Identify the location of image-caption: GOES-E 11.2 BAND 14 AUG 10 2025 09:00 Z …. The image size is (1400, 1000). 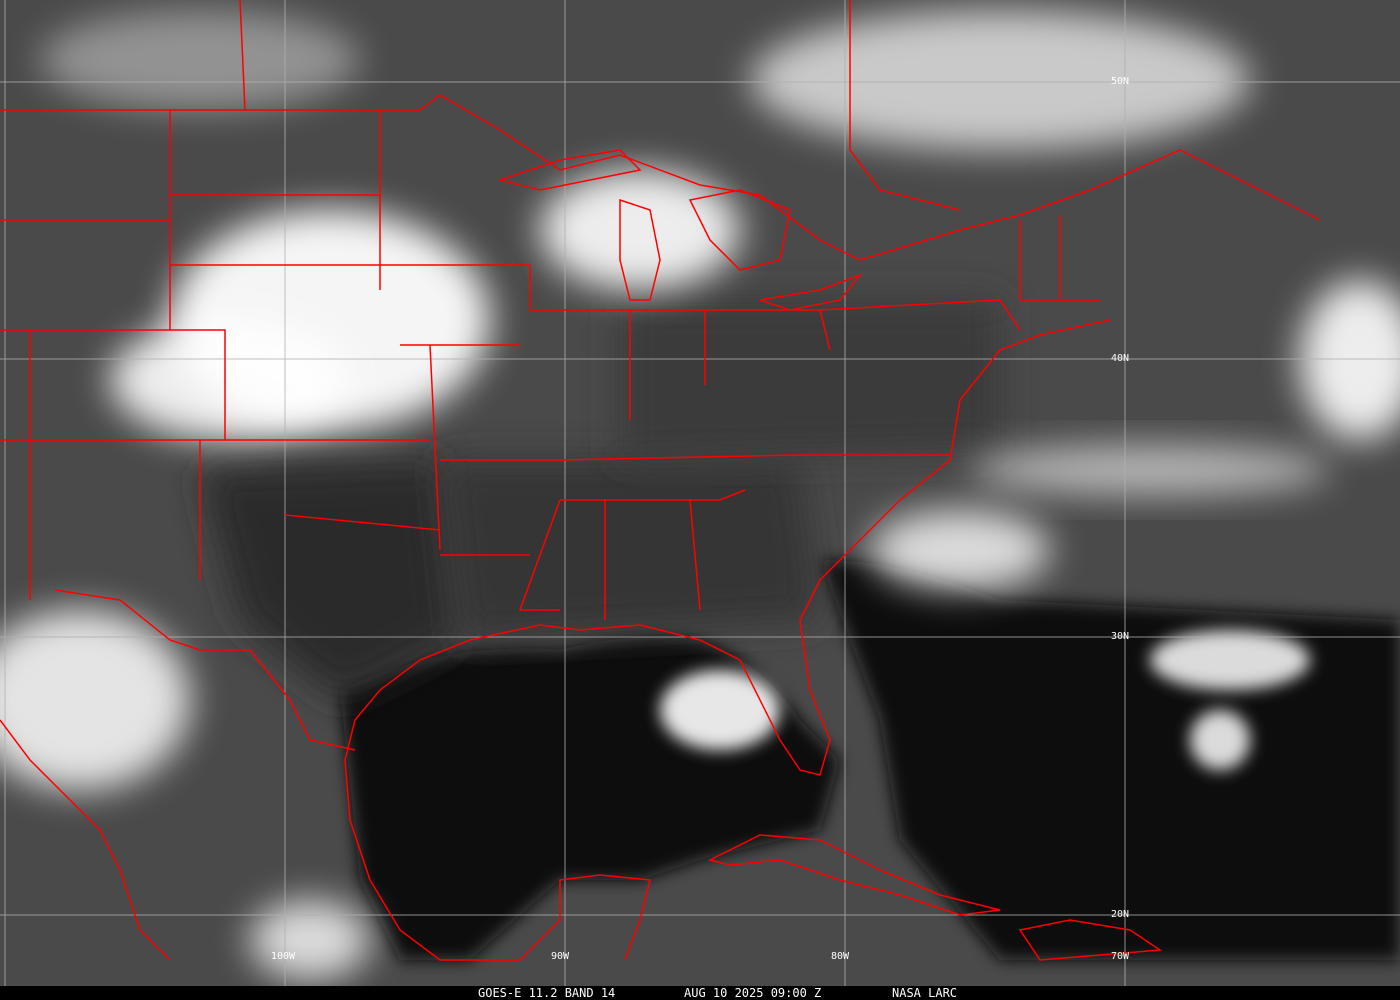
(700, 993).